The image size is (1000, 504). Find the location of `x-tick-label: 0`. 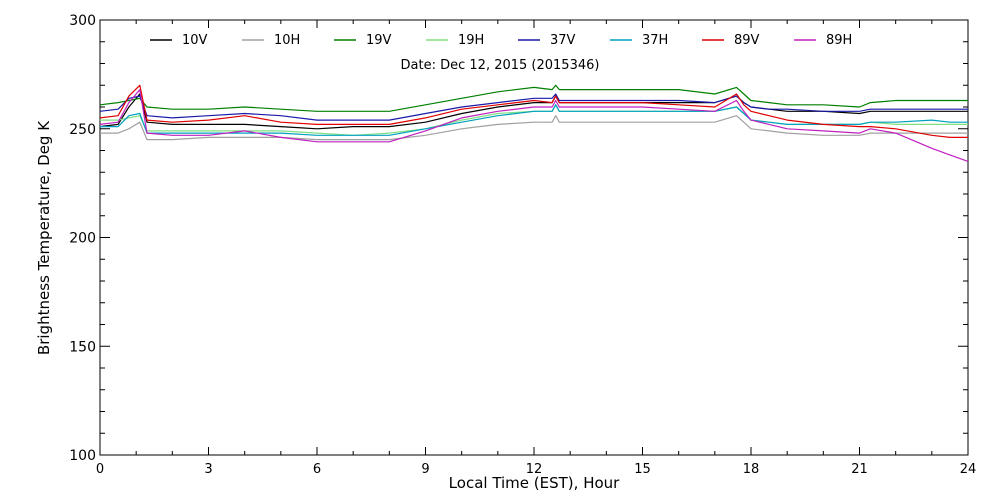

x-tick-label: 0 is located at coordinates (100, 469).